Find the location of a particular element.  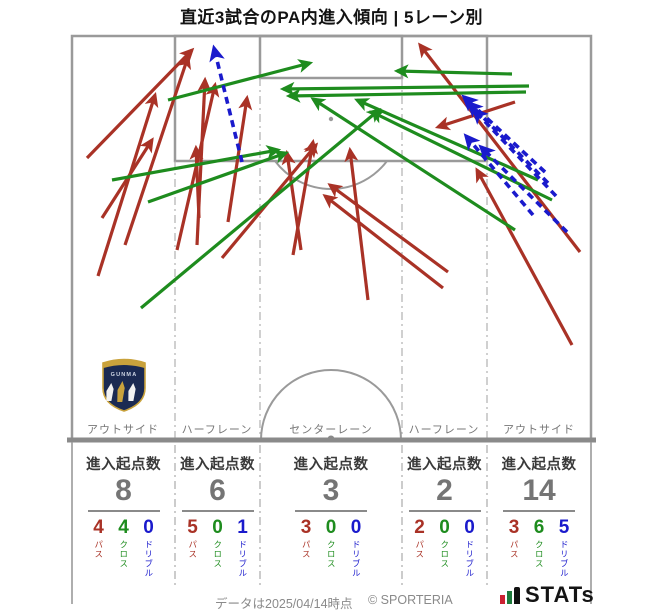

center-circle-arc is located at coordinates (331, 405).